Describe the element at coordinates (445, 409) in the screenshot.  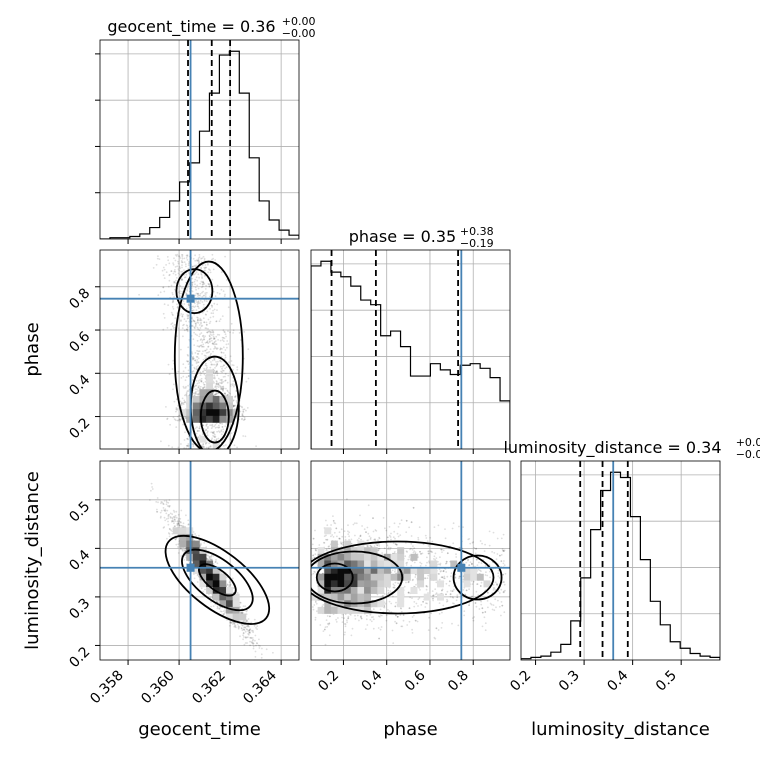
I see `histogram-bin` at that location.